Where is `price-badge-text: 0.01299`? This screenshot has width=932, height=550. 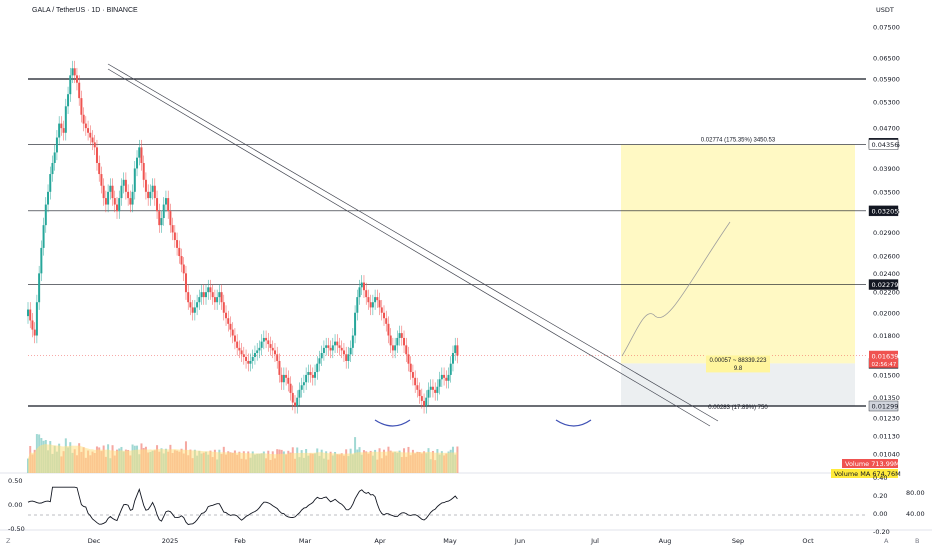
price-badge-text: 0.01299 is located at coordinates (885, 407).